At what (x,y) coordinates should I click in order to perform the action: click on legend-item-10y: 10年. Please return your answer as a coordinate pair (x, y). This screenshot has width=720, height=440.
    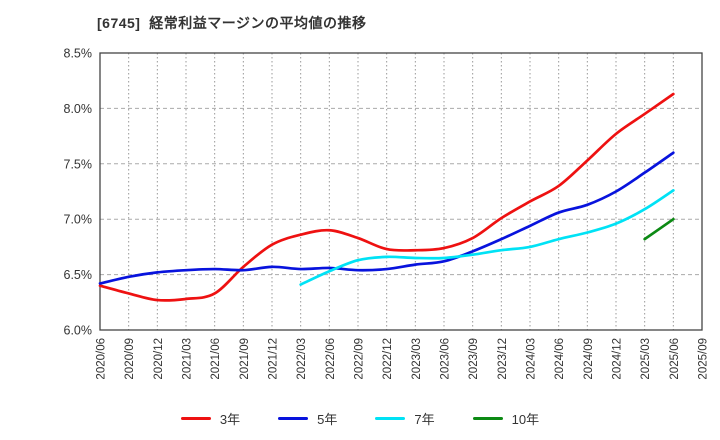
    Looking at the image, I should click on (506, 418).